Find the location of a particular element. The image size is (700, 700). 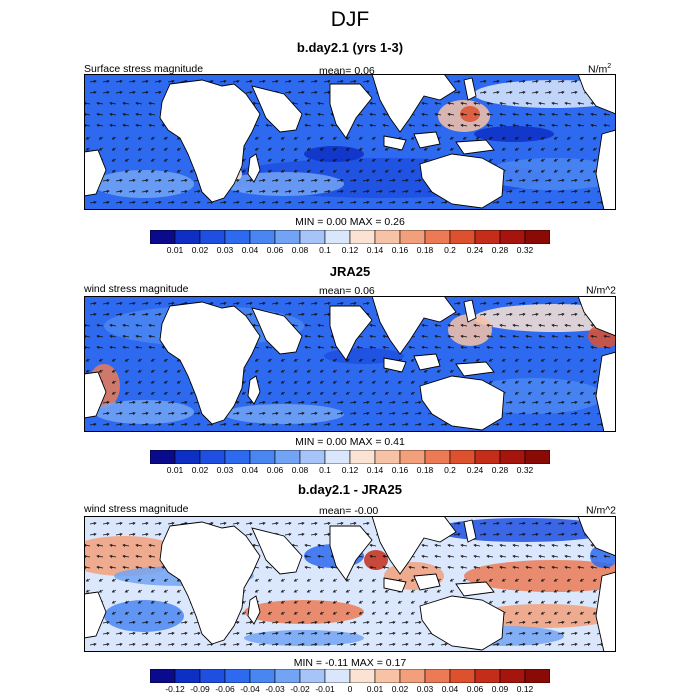

panel2-units-main: N/m^2 is located at coordinates (601, 290).